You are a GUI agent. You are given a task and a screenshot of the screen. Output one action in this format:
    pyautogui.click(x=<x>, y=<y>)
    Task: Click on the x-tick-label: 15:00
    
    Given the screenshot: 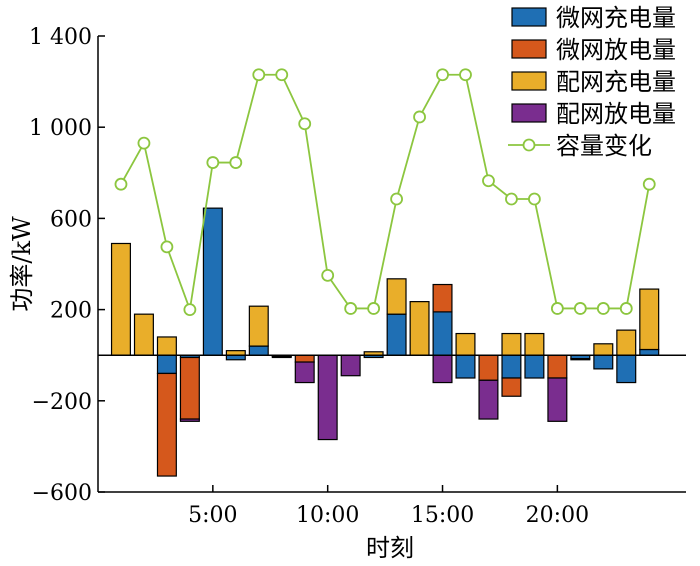 What is the action you would take?
    pyautogui.click(x=442, y=515)
    